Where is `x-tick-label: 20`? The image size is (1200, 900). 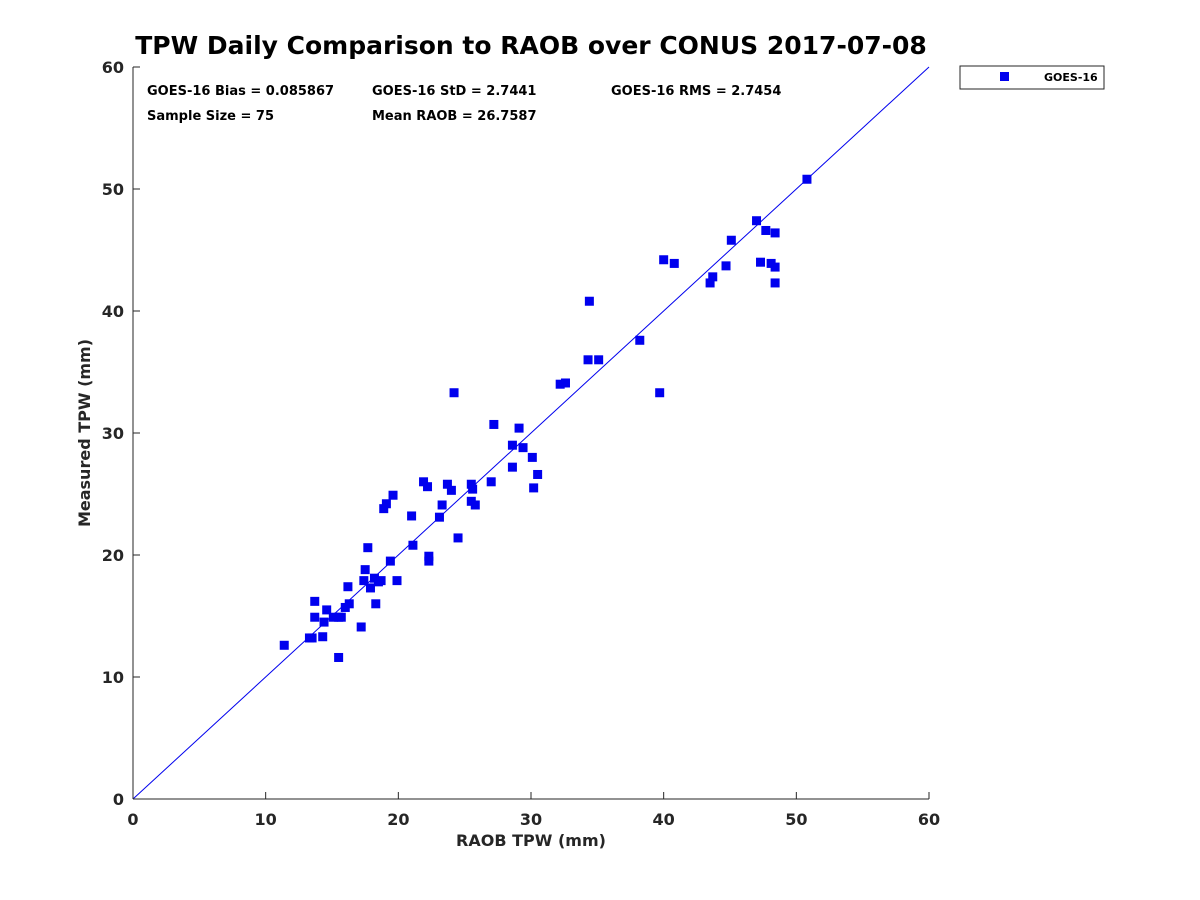 x-tick-label: 20 is located at coordinates (398, 819).